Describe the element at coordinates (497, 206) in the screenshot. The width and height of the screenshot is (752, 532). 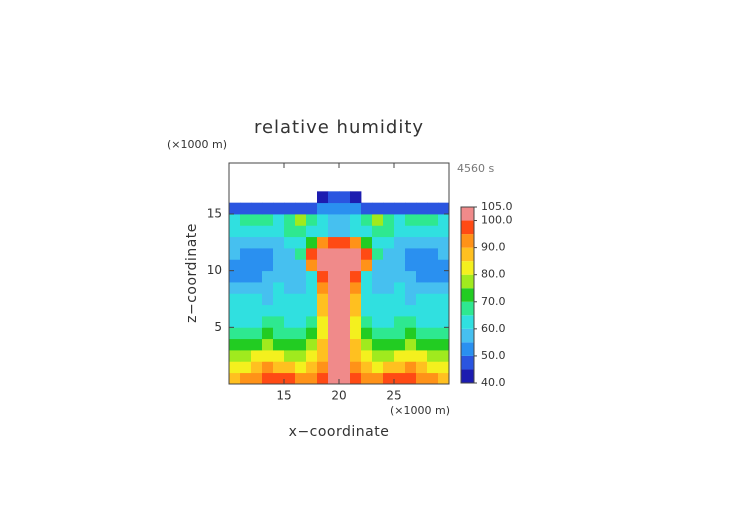
I see `colorbar-label: 105.0` at that location.